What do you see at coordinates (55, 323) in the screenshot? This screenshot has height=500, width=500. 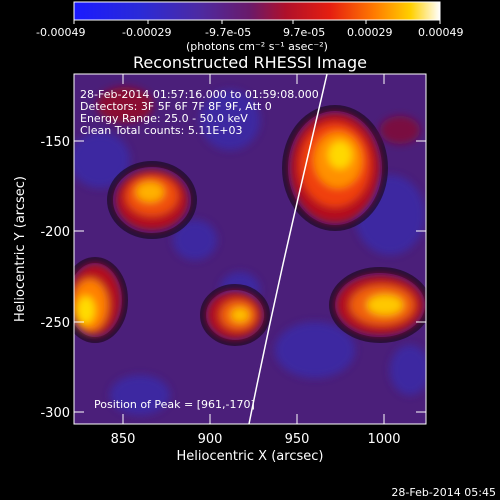 I see `y-tick-label-2: -250` at bounding box center [55, 323].